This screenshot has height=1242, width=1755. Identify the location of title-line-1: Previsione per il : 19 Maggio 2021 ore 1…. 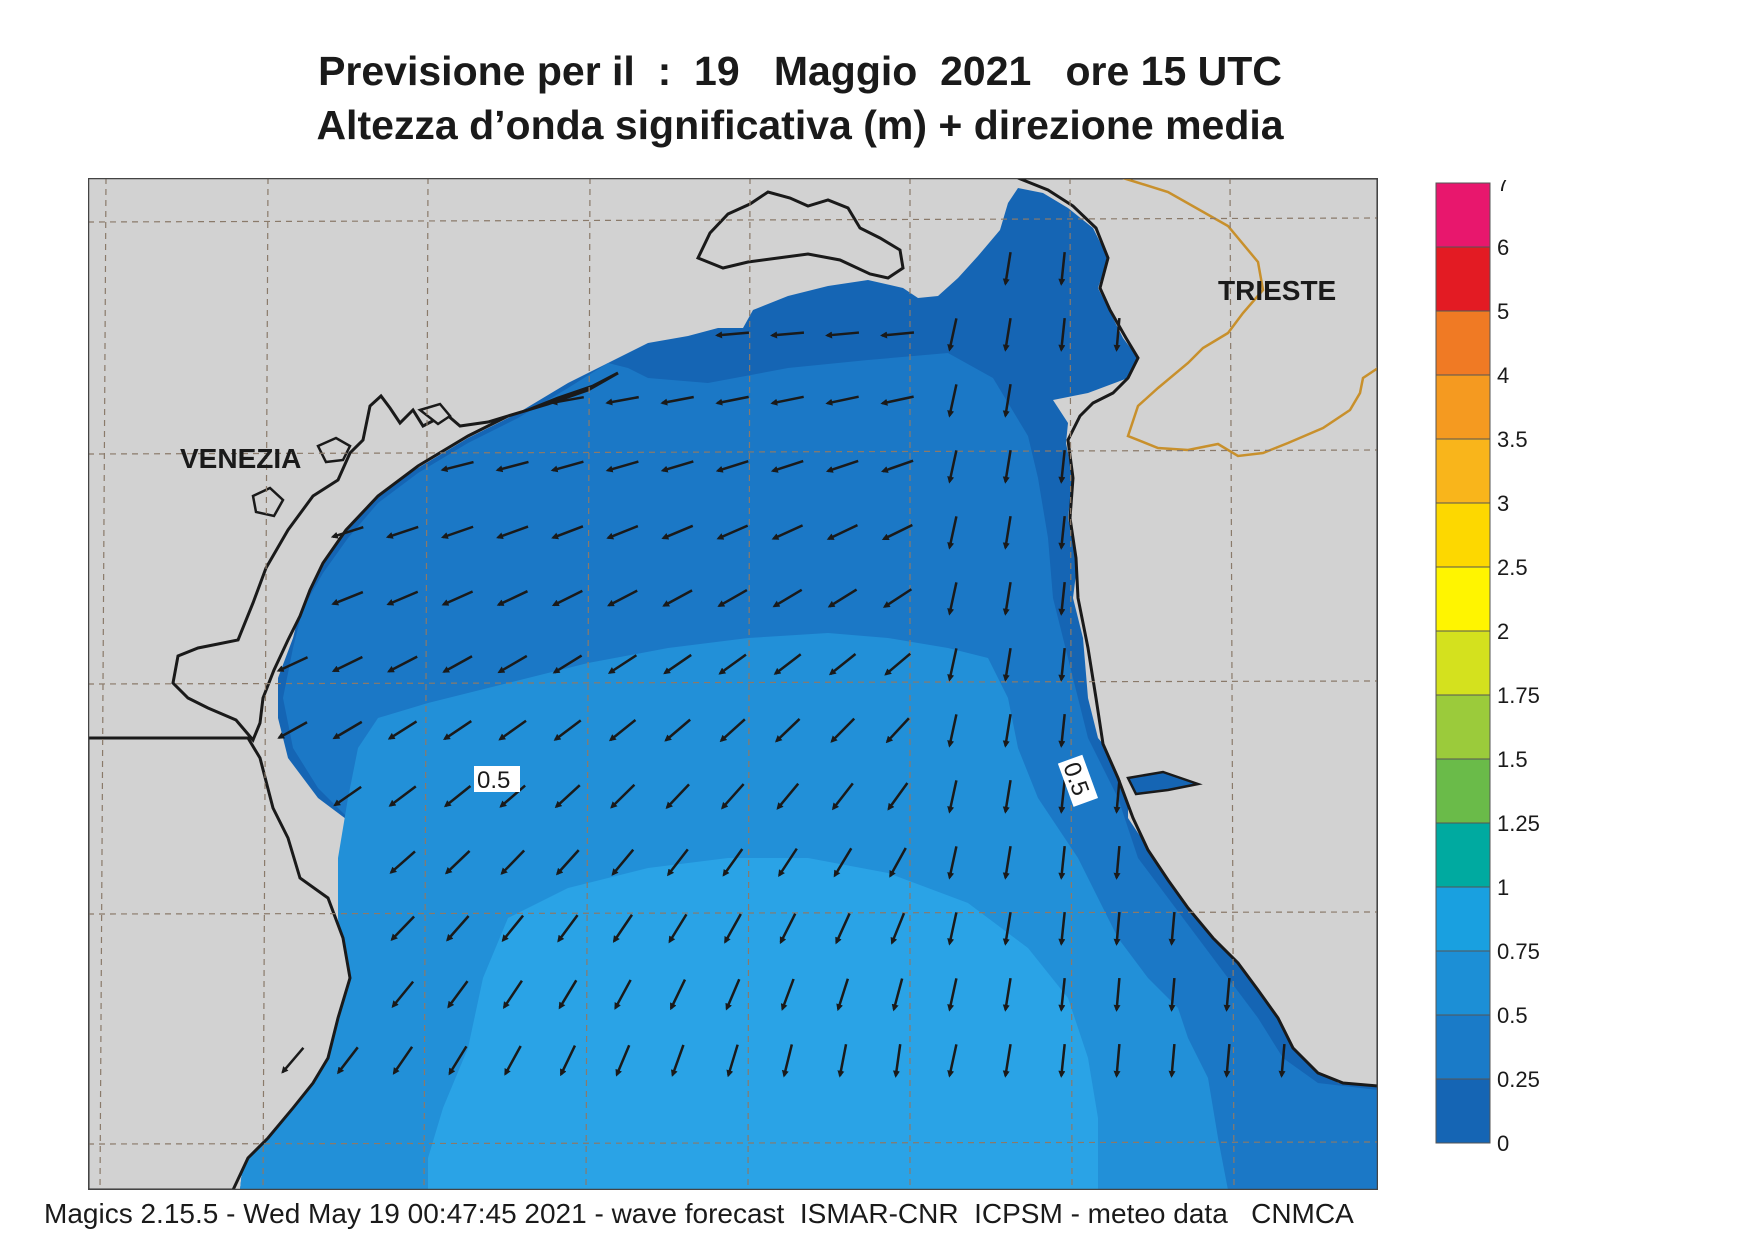
(800, 71).